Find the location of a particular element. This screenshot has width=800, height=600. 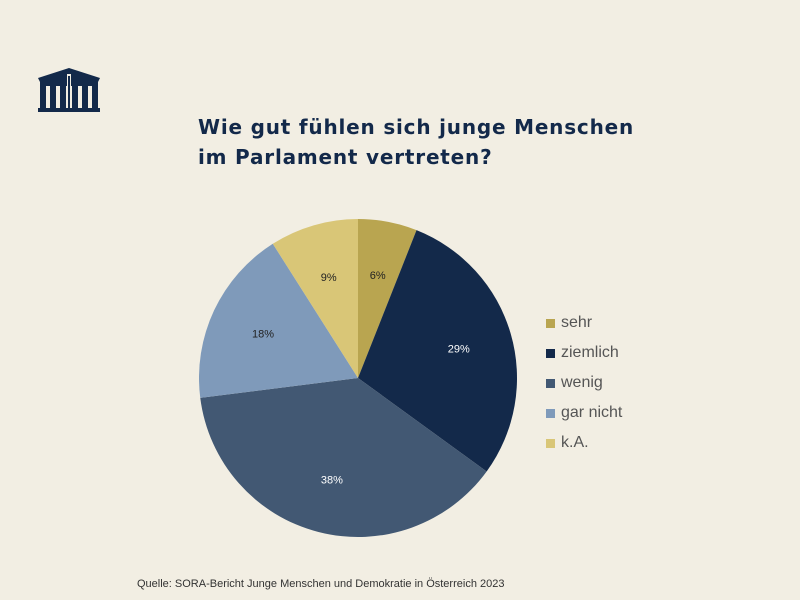

parliament-logo-icon is located at coordinates (69, 90).